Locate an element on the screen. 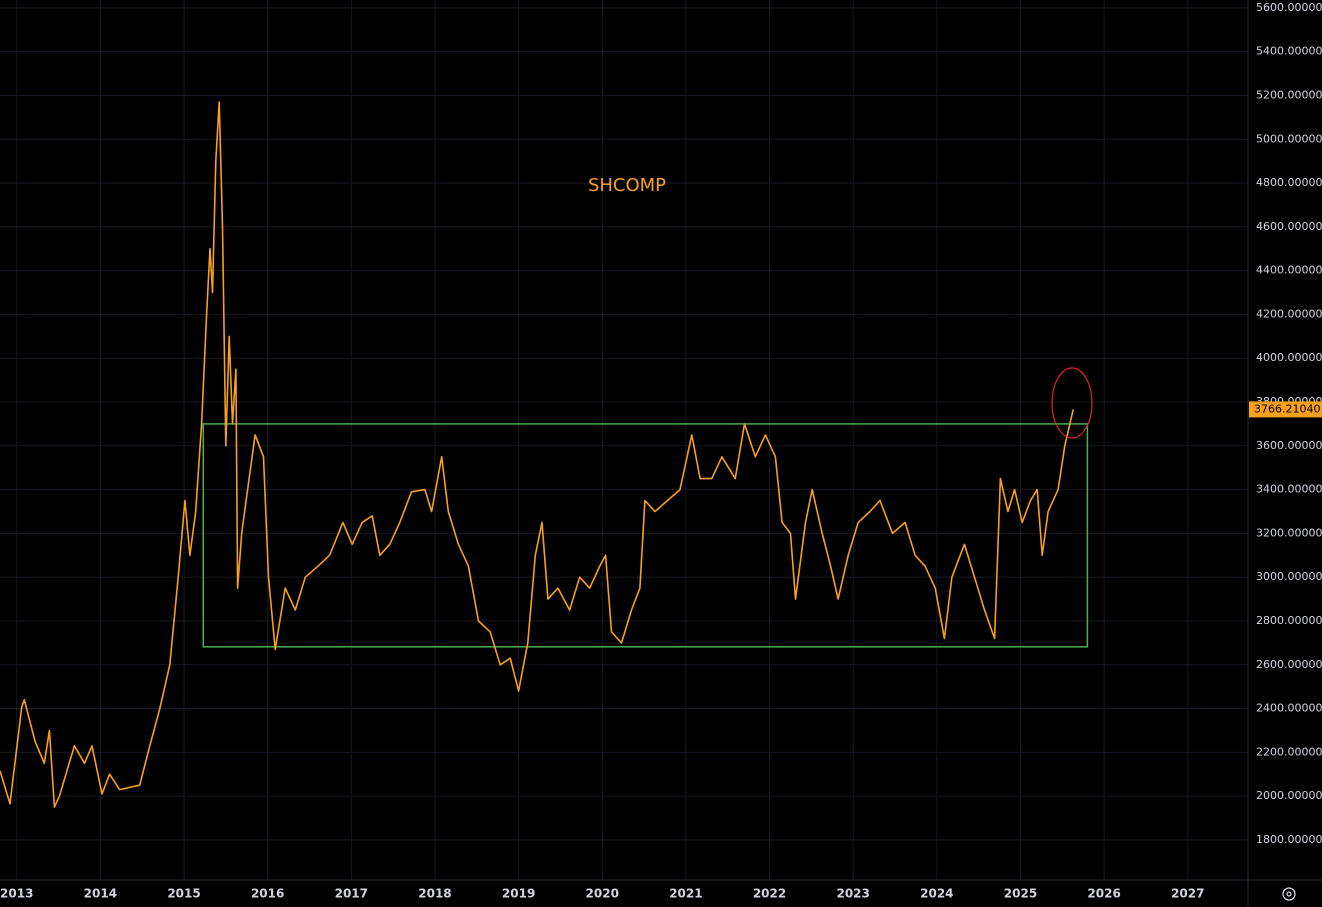 The height and width of the screenshot is (907, 1322). x-tick-label: 2016 is located at coordinates (267, 894).